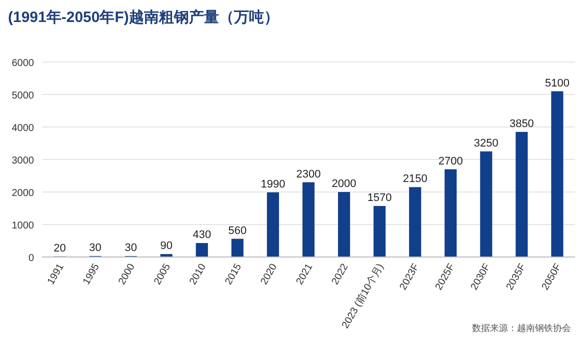 The image size is (583, 339). Describe the element at coordinates (415, 179) in the screenshot. I see `data-label: 2150` at that location.